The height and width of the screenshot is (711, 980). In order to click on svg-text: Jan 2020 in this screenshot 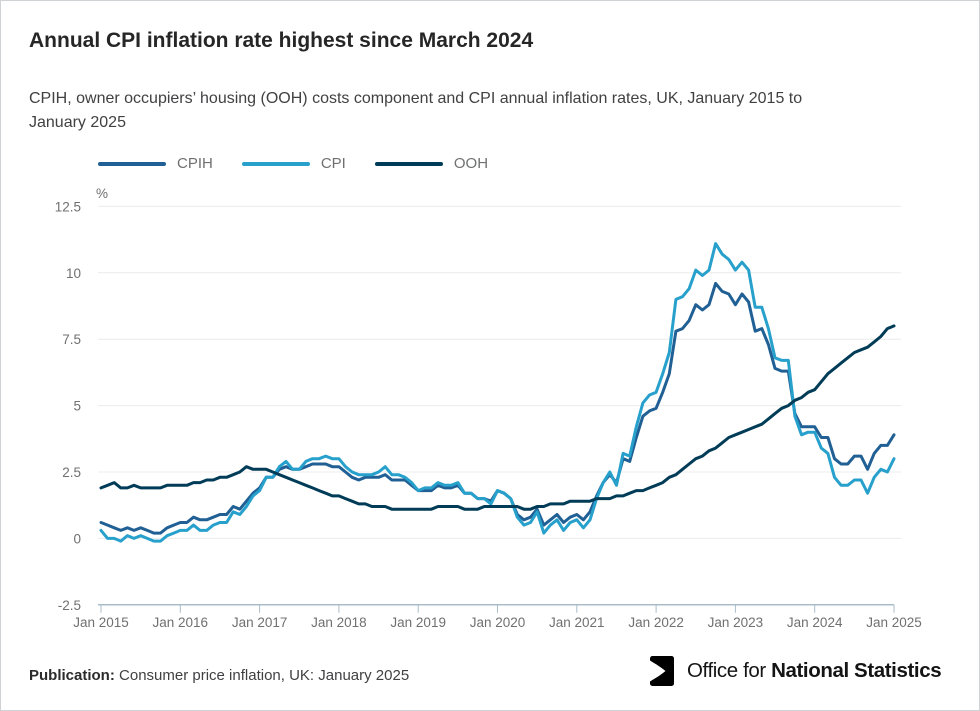, I will do `click(498, 622)`.